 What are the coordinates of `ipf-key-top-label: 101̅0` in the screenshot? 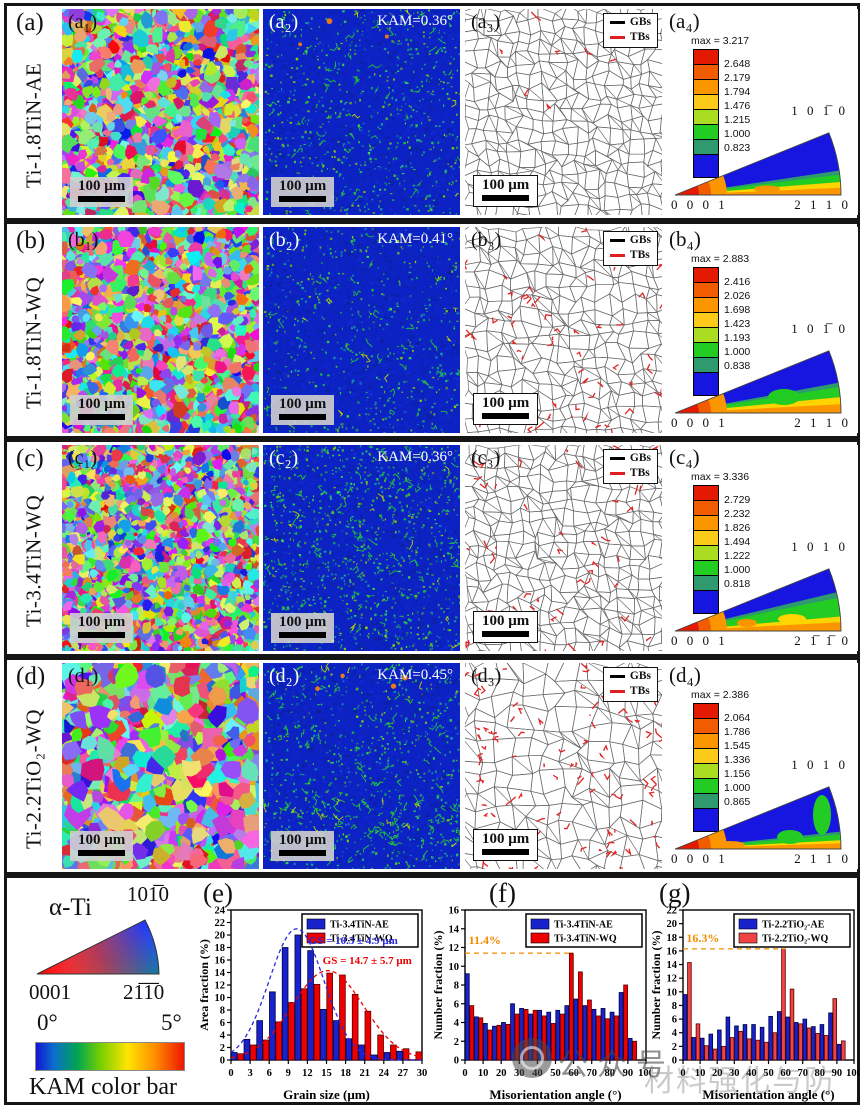 It's located at (148, 894).